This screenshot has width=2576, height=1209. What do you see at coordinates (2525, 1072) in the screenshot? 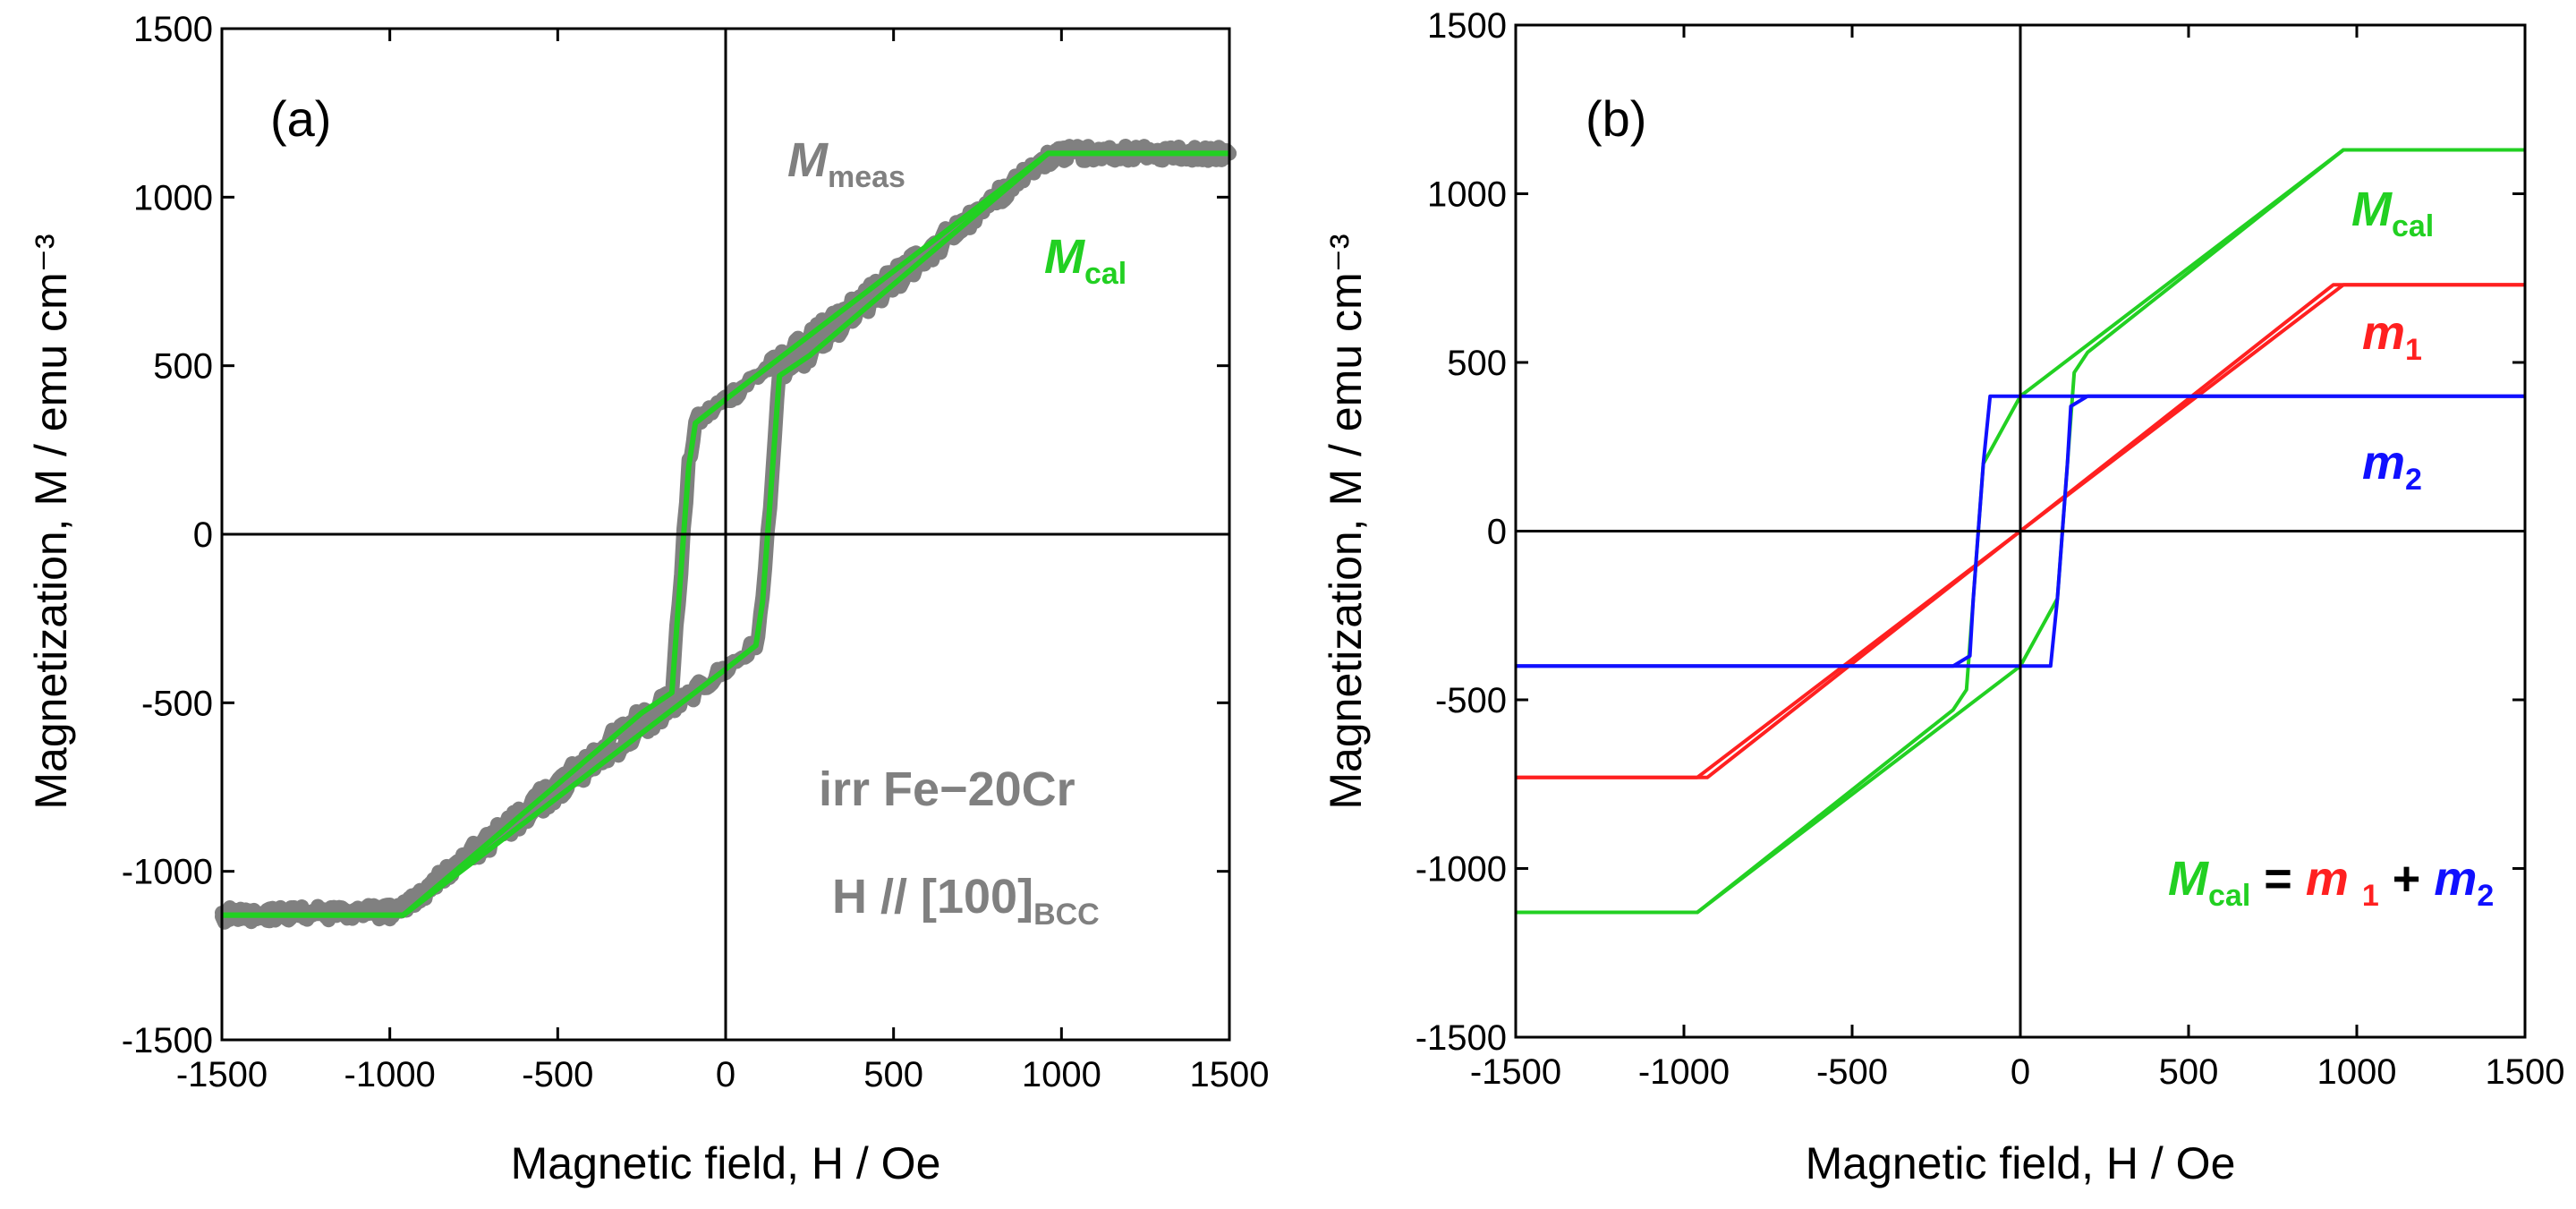
I see `panel-b-x-tick-label: 1500` at bounding box center [2525, 1072].